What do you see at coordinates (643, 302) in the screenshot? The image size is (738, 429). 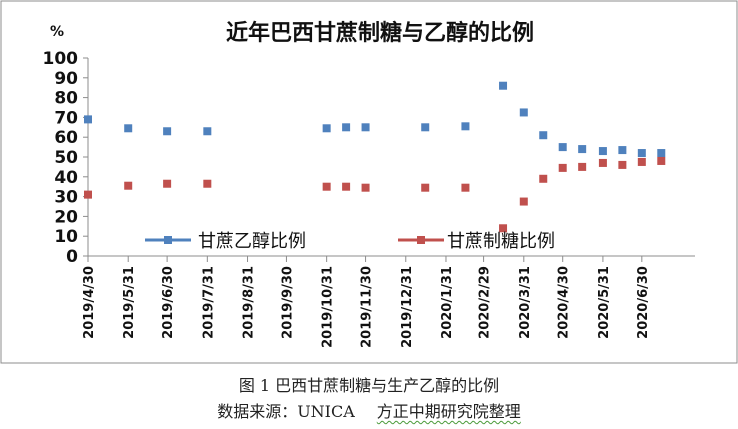 I see `x-tick-label: 2020/6/30` at bounding box center [643, 302].